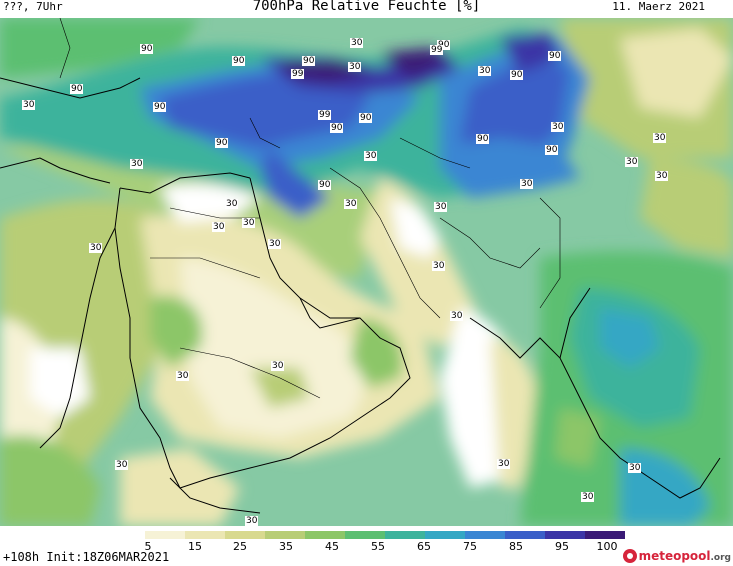 This screenshot has width=733, height=566. What do you see at coordinates (629, 556) in the screenshot?
I see `logo-icon` at bounding box center [629, 556].